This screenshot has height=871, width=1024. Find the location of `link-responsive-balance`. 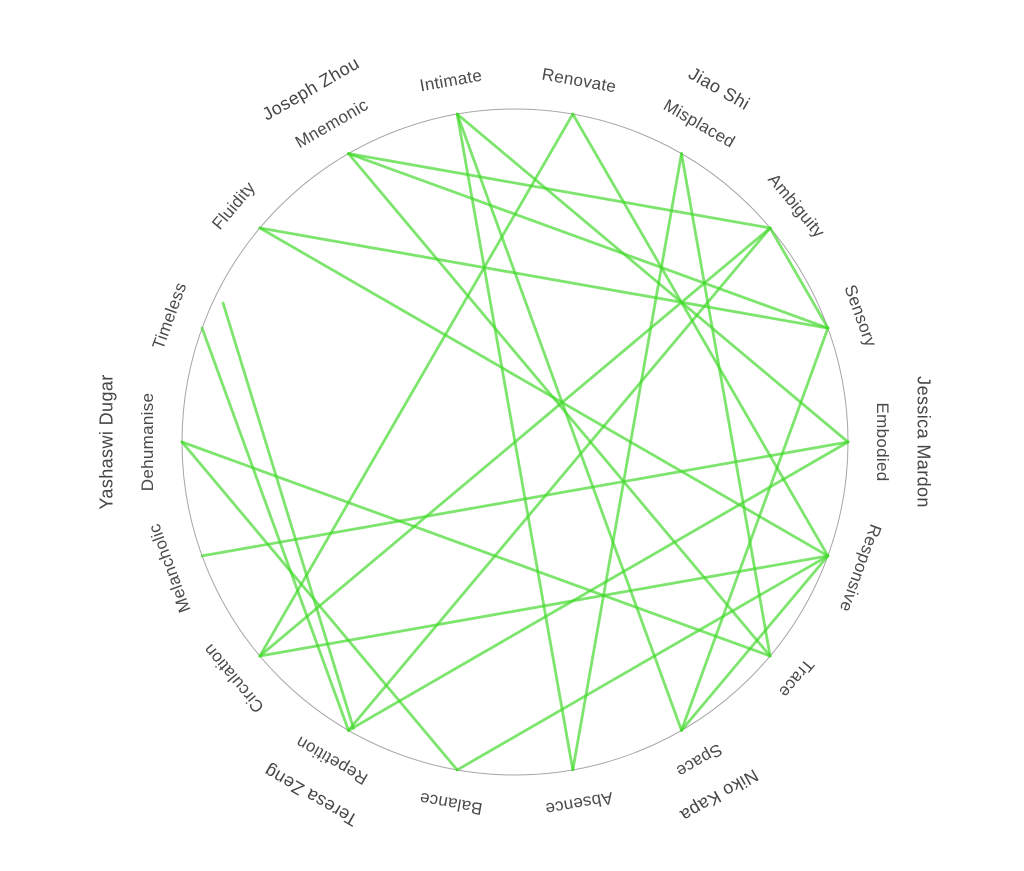

link-responsive-balance is located at coordinates (642, 663).